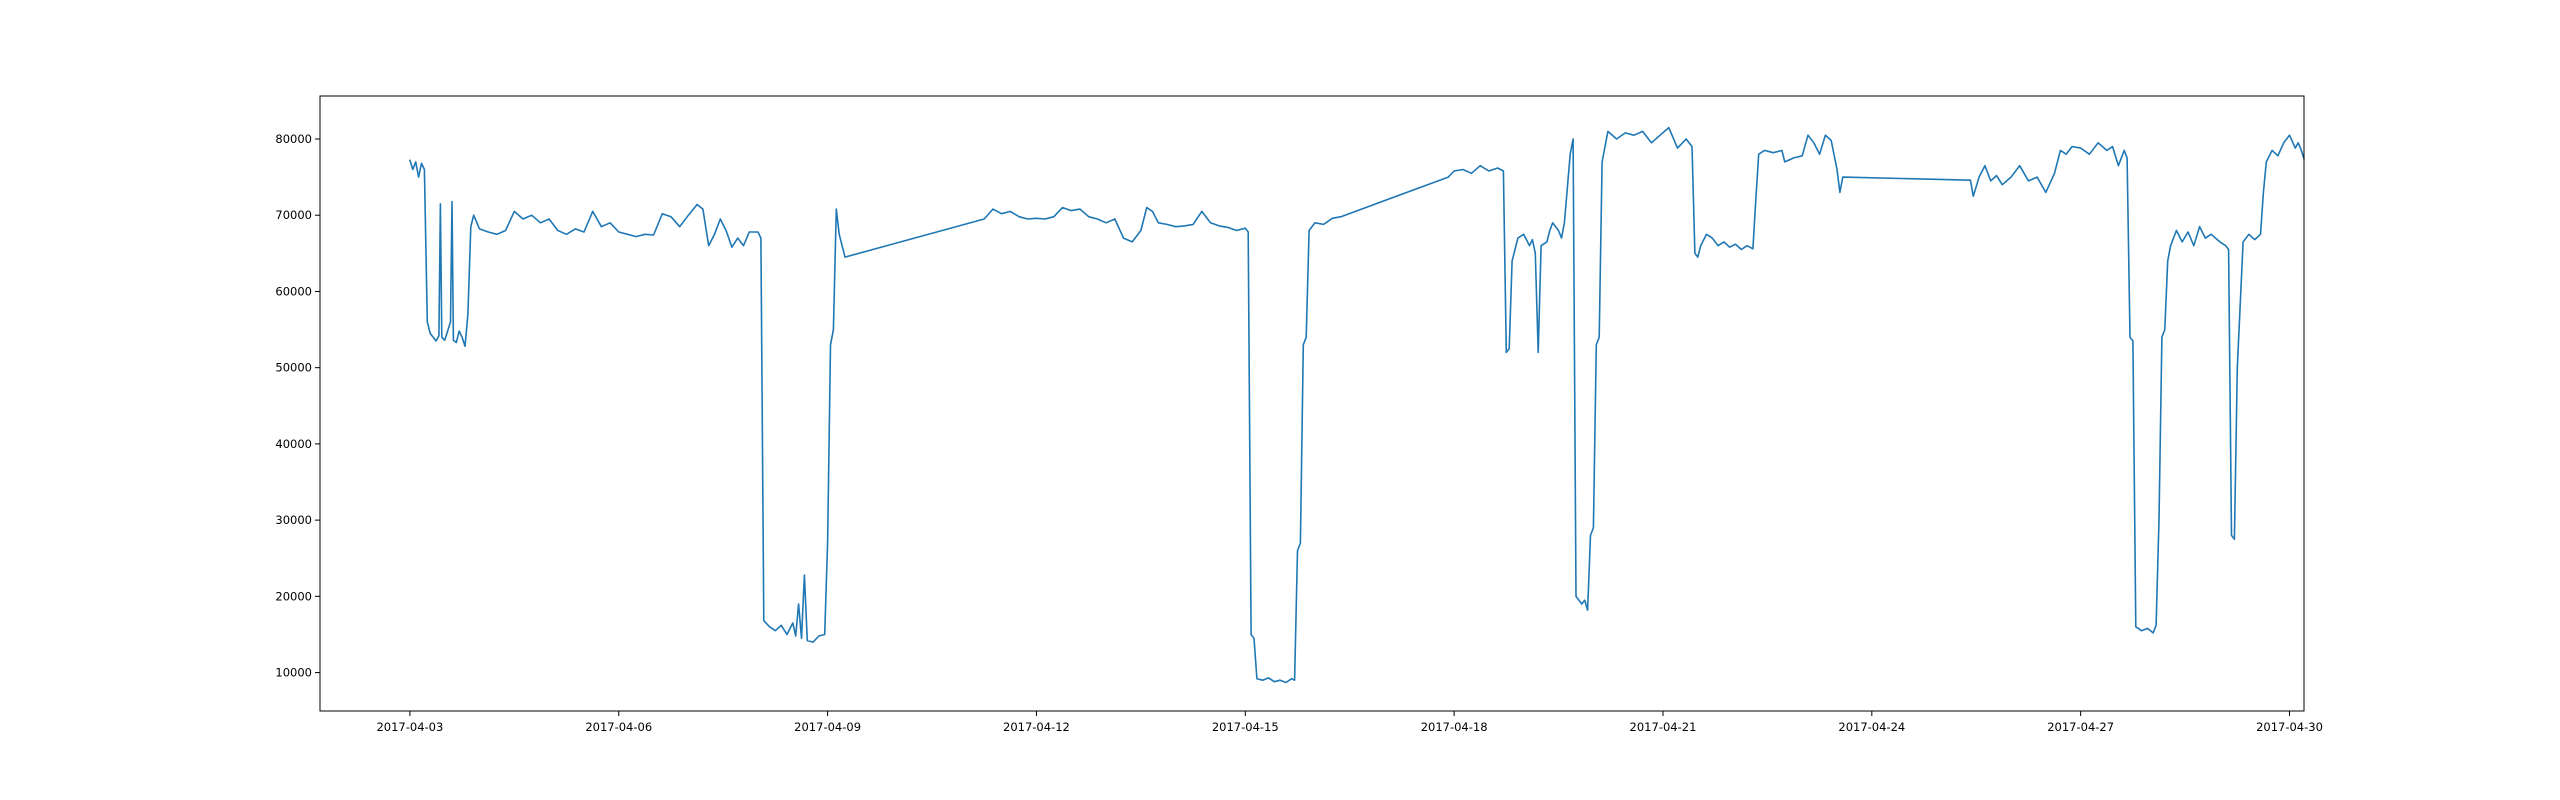  What do you see at coordinates (1036, 727) in the screenshot?
I see `x-tick-label: 2017-04-12` at bounding box center [1036, 727].